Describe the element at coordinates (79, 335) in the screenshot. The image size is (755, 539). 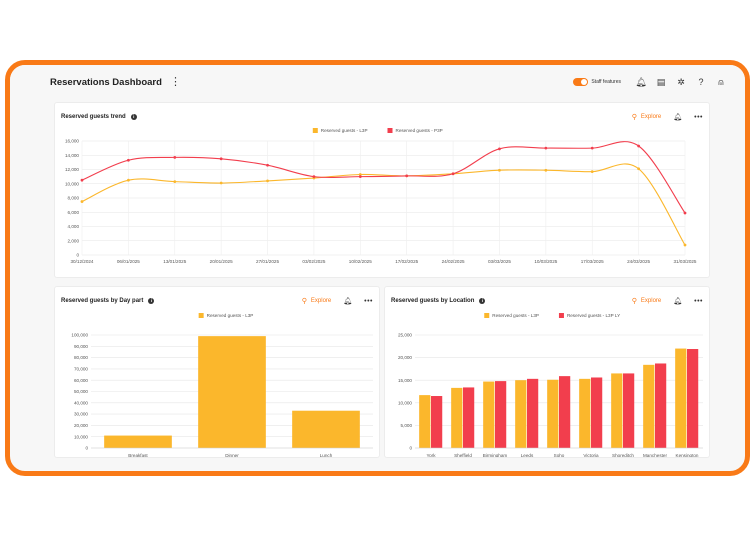
I see `y-tick-label: 100,000` at that location.